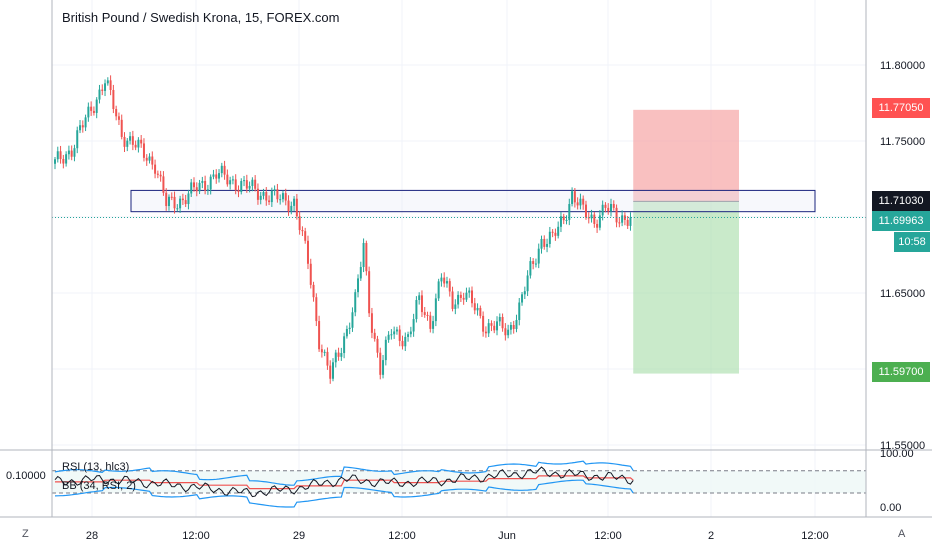  I want to click on rsi-legend: RSI (13, hlc3), so click(96, 467).